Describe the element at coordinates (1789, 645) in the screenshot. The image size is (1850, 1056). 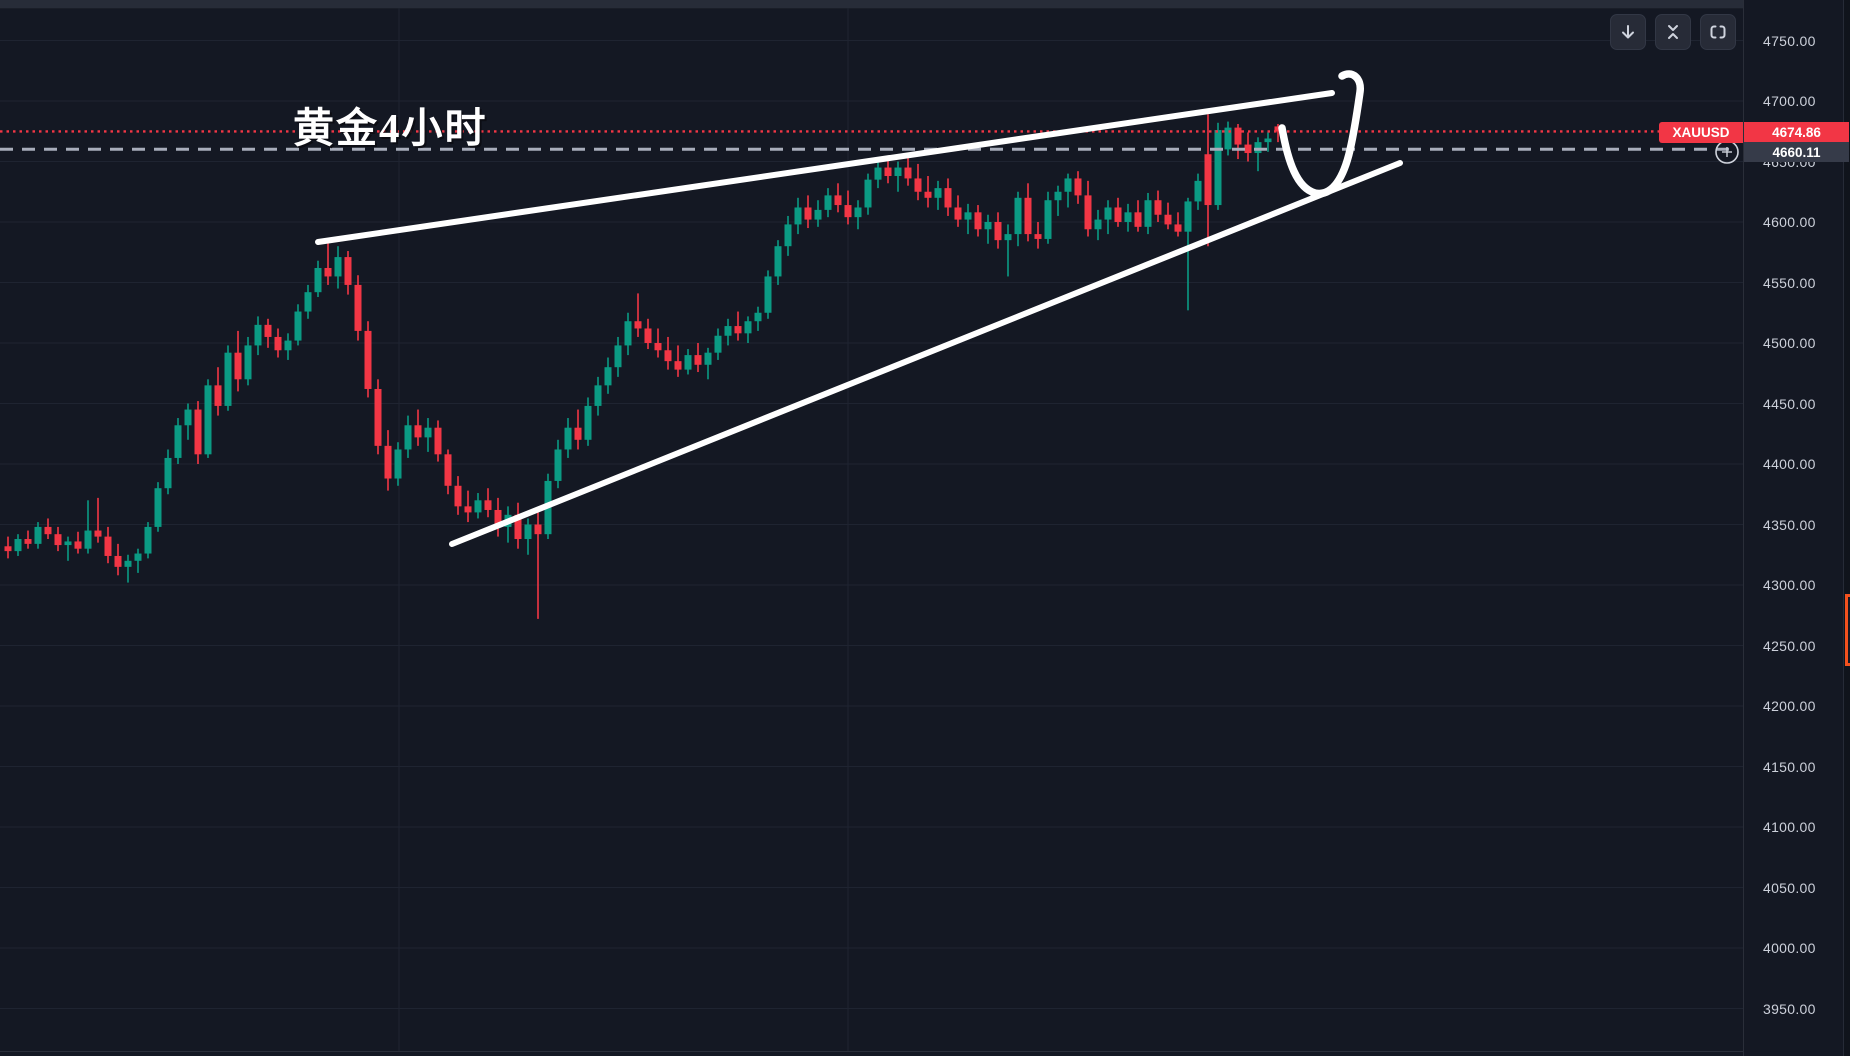
I see `axis-tick-label: 4250.00` at that location.